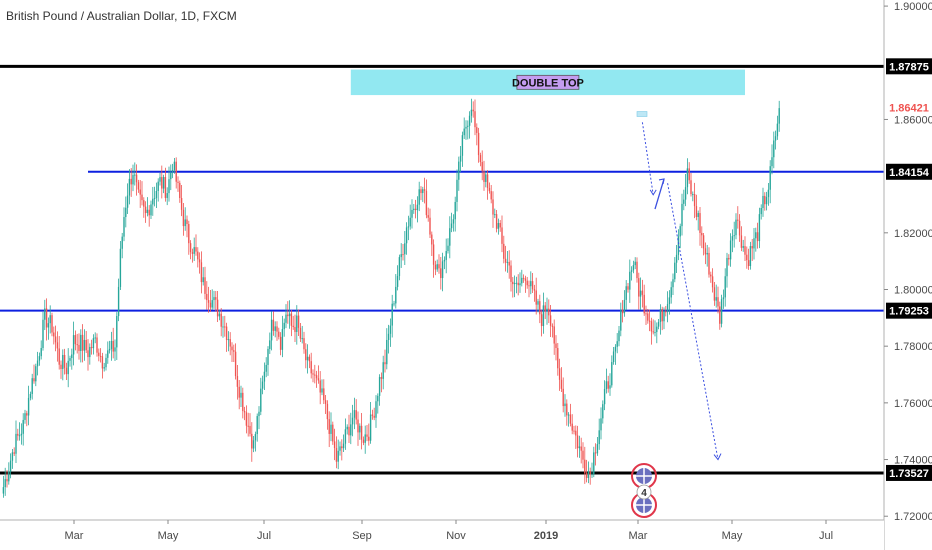  What do you see at coordinates (548, 83) in the screenshot?
I see `double-top-label: DOUBLE TOP` at bounding box center [548, 83].